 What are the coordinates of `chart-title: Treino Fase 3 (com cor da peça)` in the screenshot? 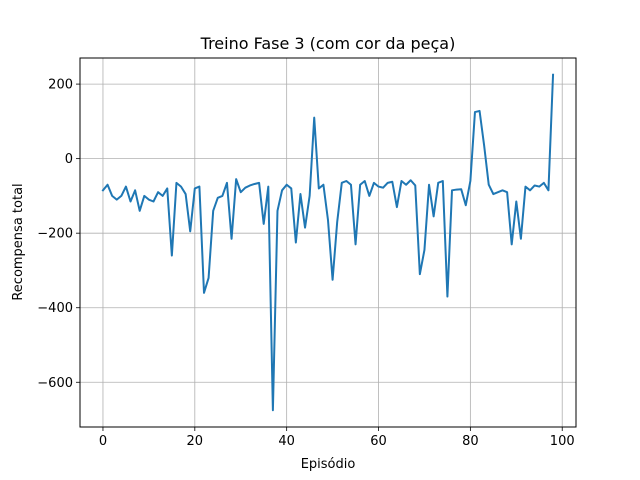 It's located at (328, 43).